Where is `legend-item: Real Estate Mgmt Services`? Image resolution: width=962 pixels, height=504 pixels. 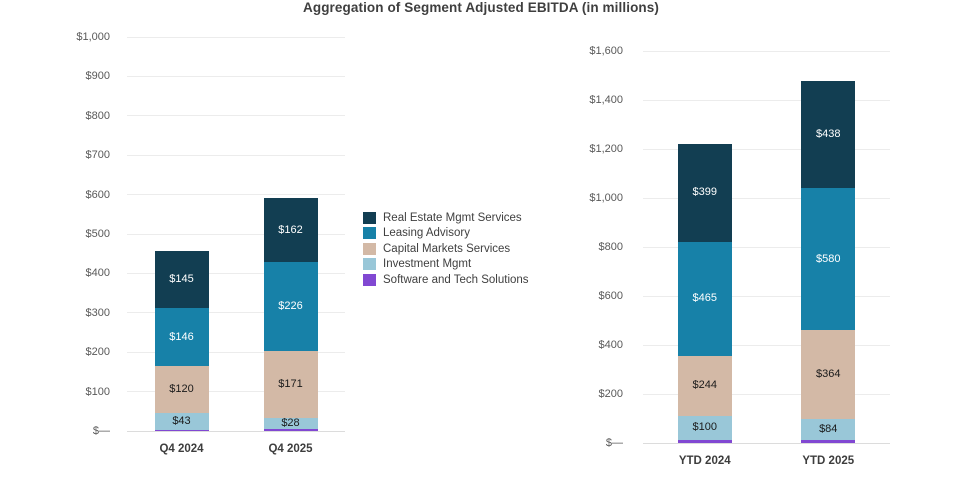
legend-item: Real Estate Mgmt Services is located at coordinates (446, 217).